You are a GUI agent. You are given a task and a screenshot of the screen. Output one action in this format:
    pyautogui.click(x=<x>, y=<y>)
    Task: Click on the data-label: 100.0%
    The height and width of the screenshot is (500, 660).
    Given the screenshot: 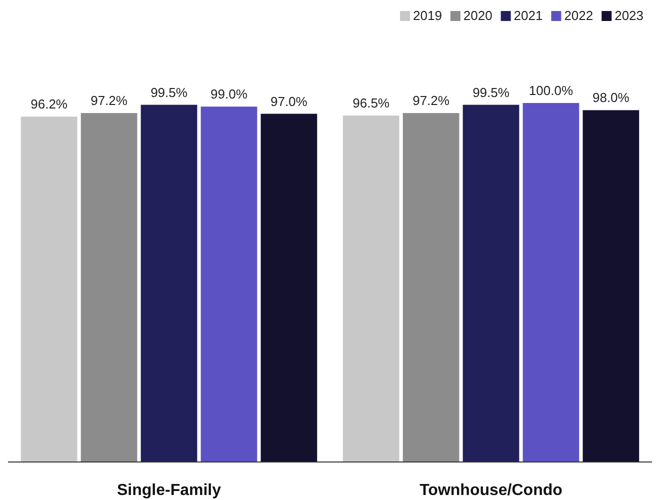 What is the action you would take?
    pyautogui.click(x=551, y=90)
    